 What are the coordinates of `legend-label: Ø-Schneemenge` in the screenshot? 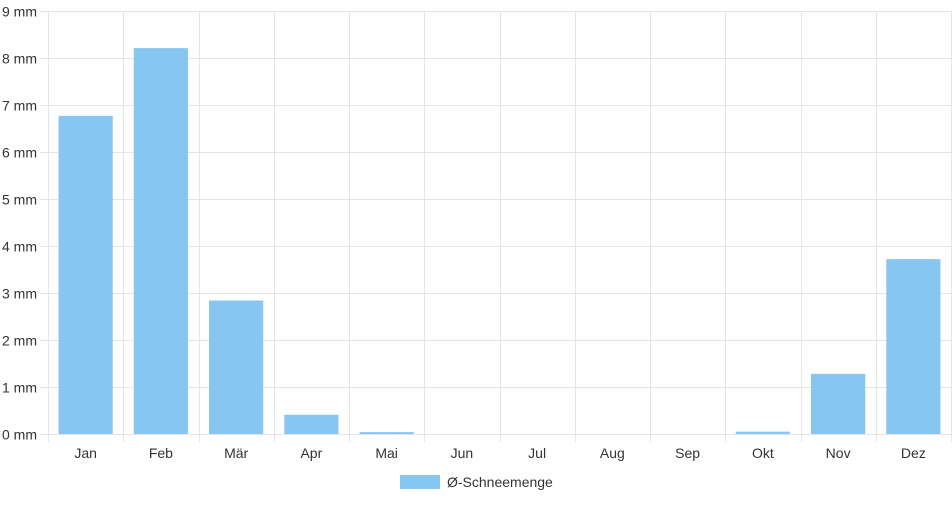 It's located at (500, 482).